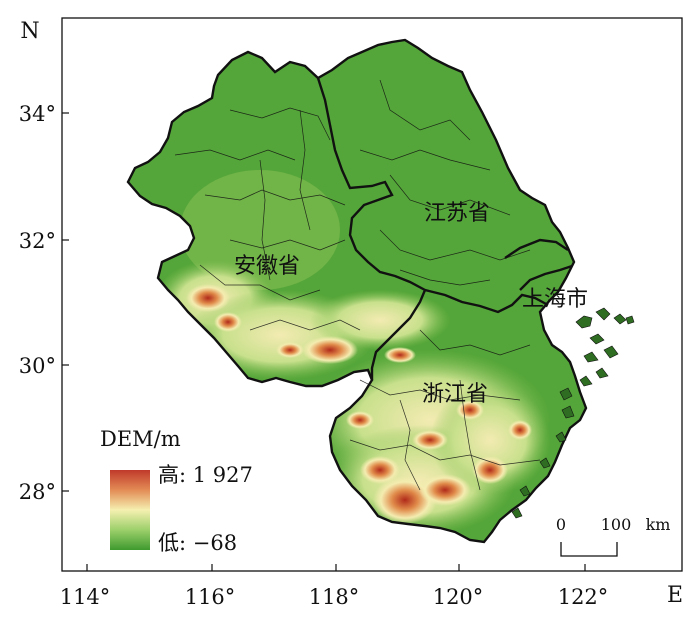 The image size is (700, 619). What do you see at coordinates (210, 597) in the screenshot?
I see `longitude-tick-label: 116°` at bounding box center [210, 597].